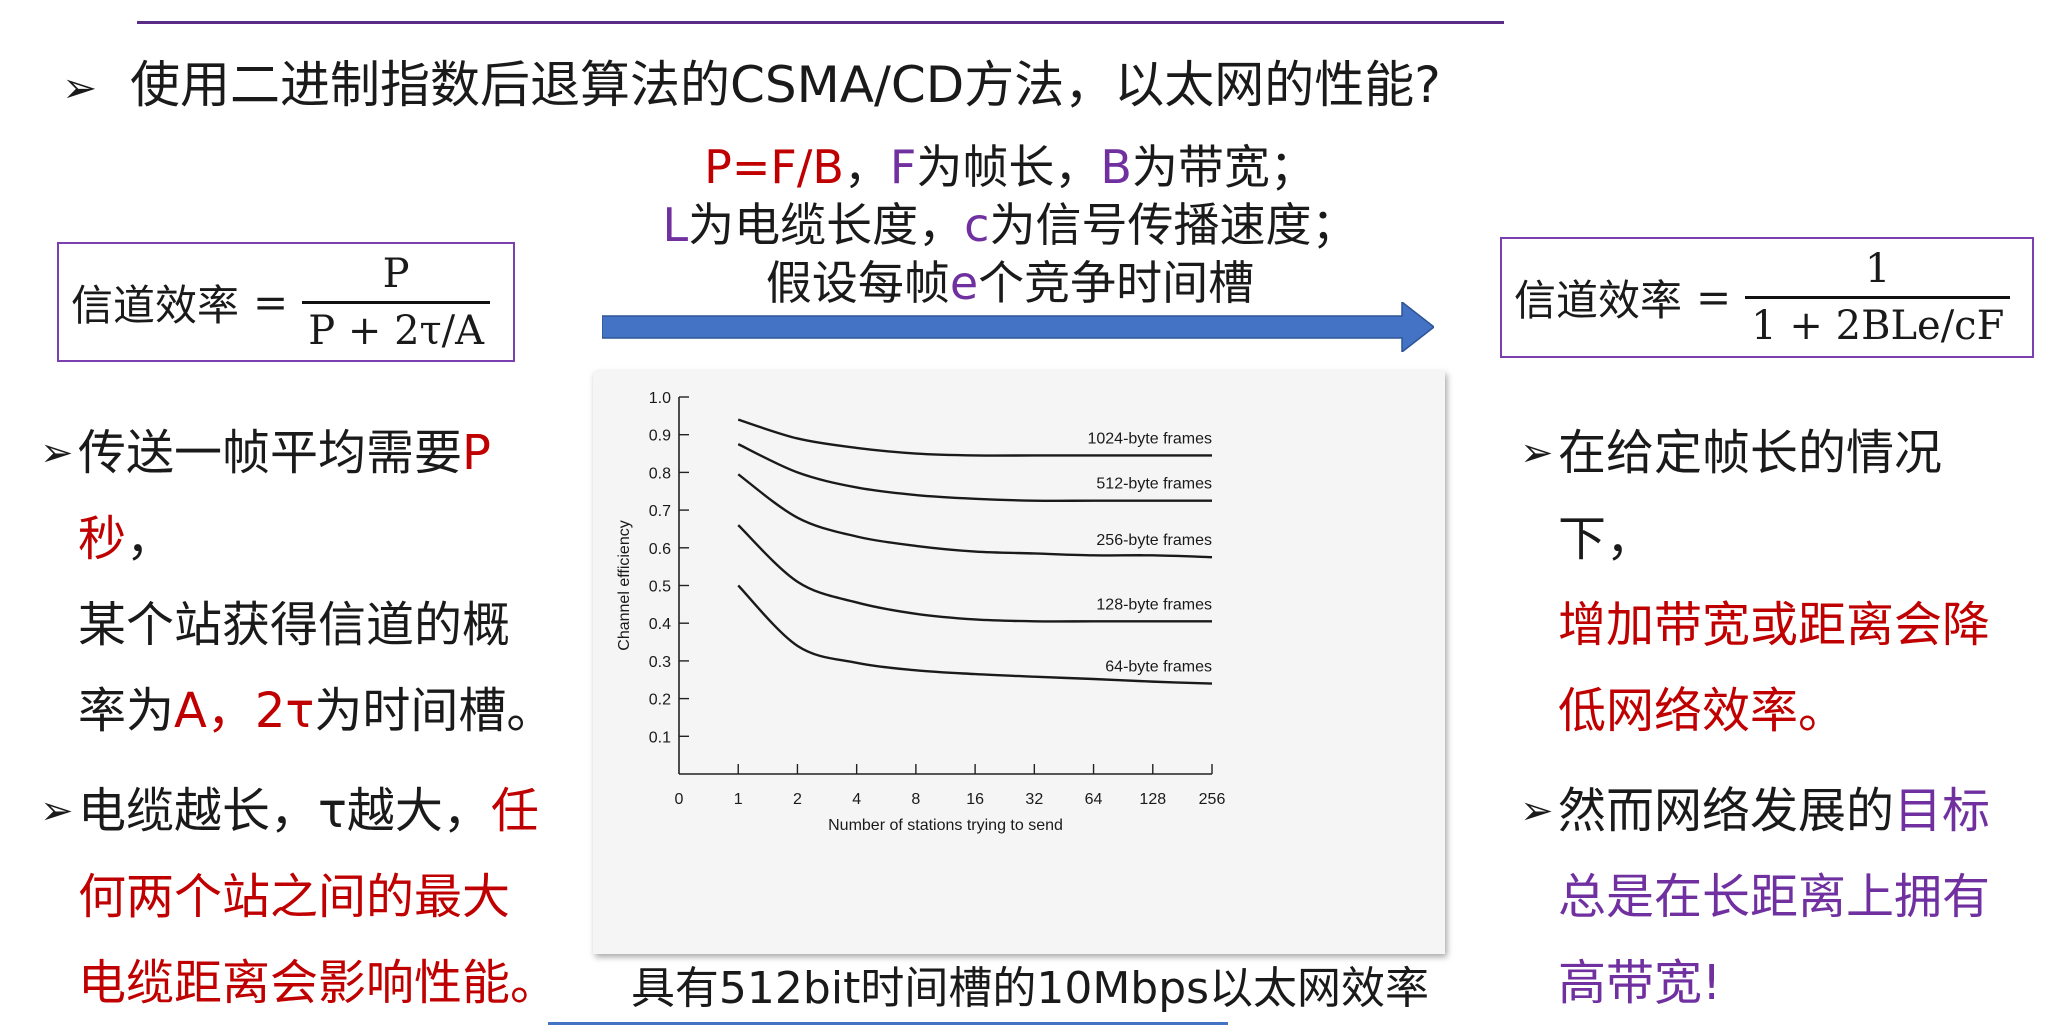 The height and width of the screenshot is (1026, 2047). What do you see at coordinates (945, 825) in the screenshot?
I see `x-axis-label: Number of stations trying to send` at bounding box center [945, 825].